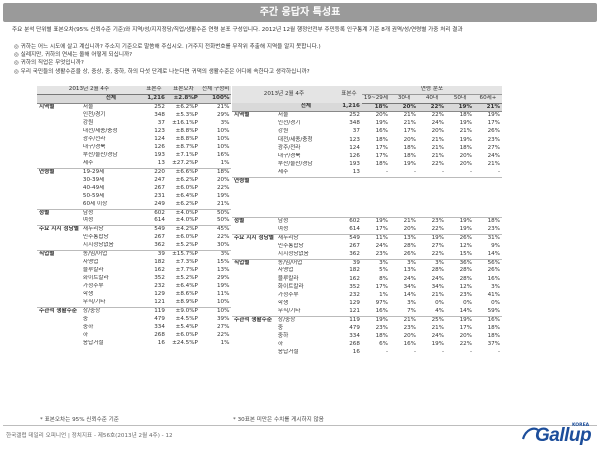 This screenshot has height=451, width=600. I want to click on cell-pct: 16%, so click(223, 155).